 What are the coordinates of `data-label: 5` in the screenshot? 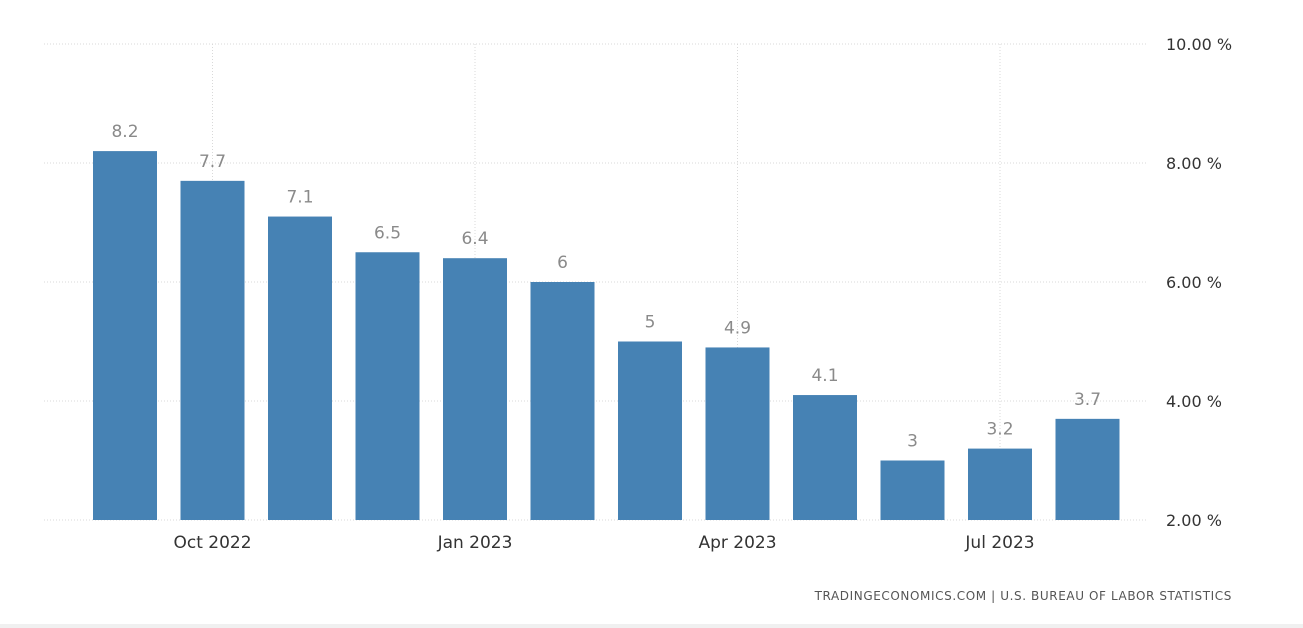 It's located at (650, 323).